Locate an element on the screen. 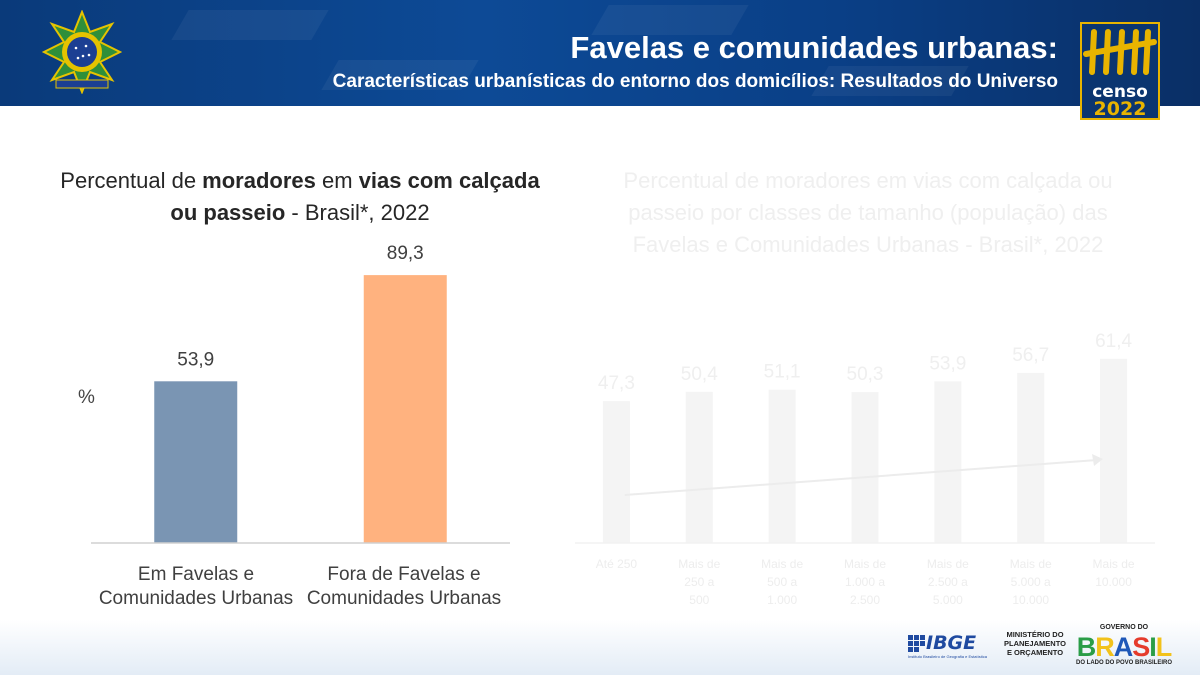 Image resolution: width=1200 pixels, height=675 pixels. chart2-value-label-1: 50,4 is located at coordinates (699, 374).